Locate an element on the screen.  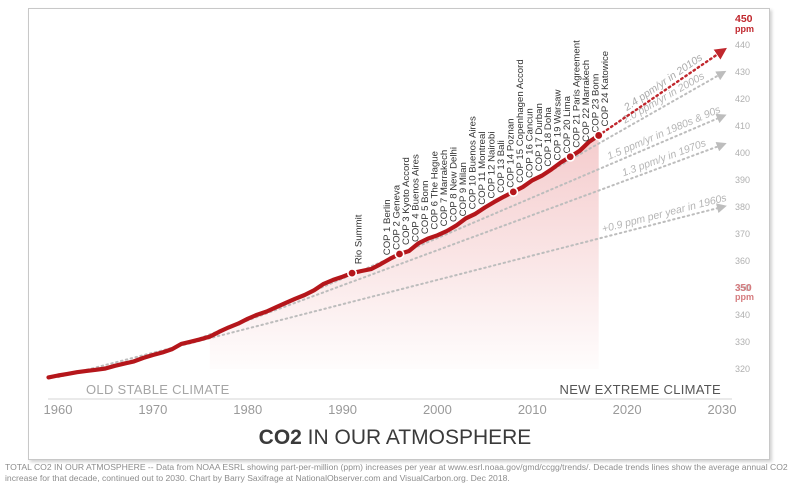
event-label-14: COP 13 Bali is located at coordinates (501, 166).